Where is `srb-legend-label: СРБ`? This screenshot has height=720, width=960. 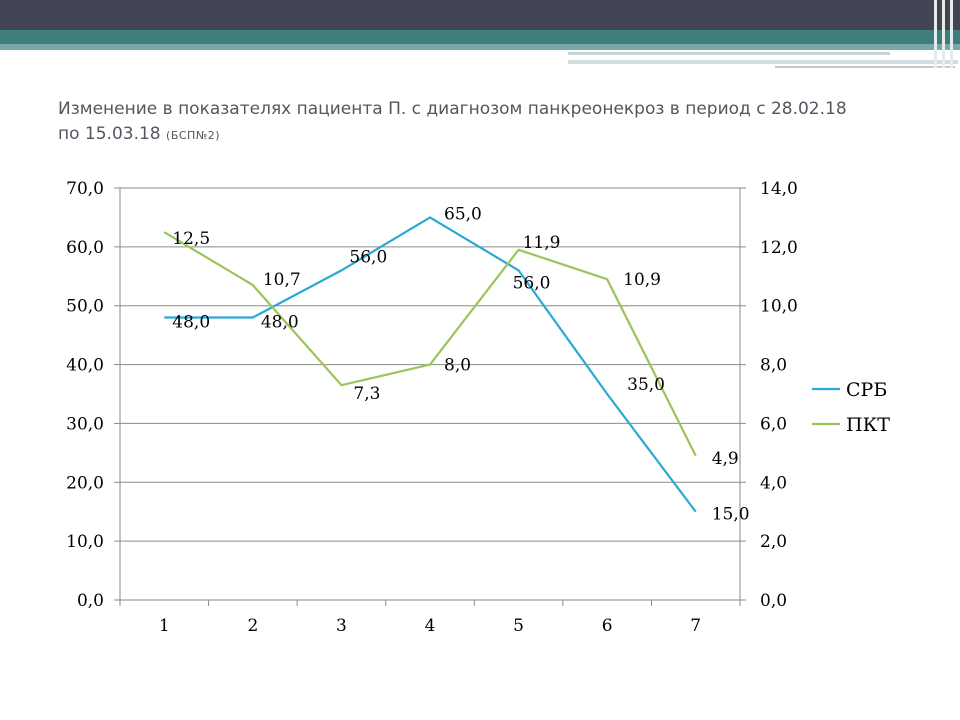 srb-legend-label: СРБ is located at coordinates (866, 390).